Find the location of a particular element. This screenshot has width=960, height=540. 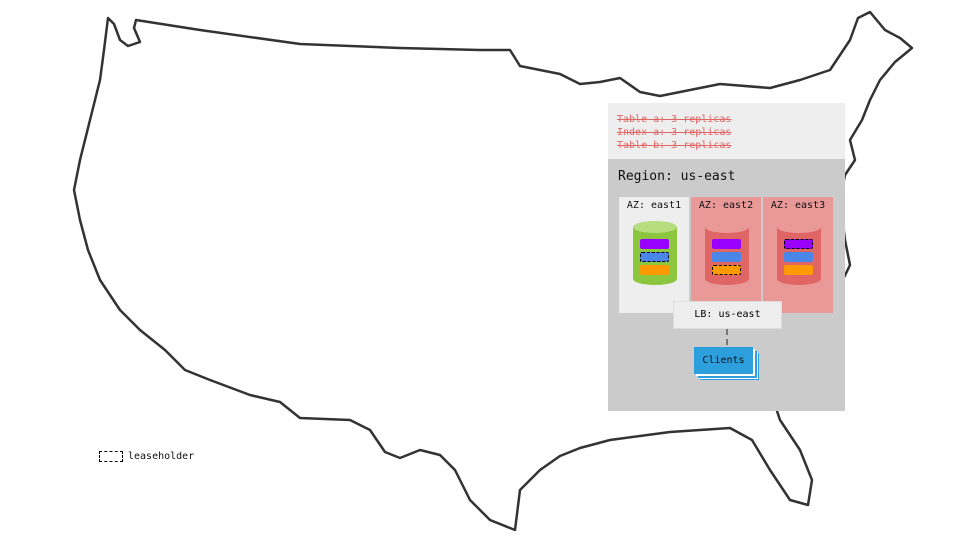

az-label: AZ: east3 is located at coordinates (798, 205).